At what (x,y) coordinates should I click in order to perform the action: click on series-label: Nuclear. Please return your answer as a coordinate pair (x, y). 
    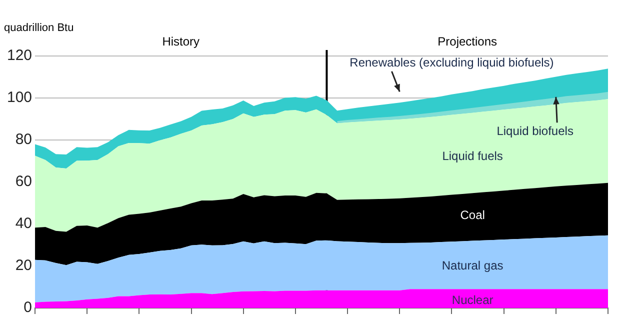
    Looking at the image, I should click on (473, 299).